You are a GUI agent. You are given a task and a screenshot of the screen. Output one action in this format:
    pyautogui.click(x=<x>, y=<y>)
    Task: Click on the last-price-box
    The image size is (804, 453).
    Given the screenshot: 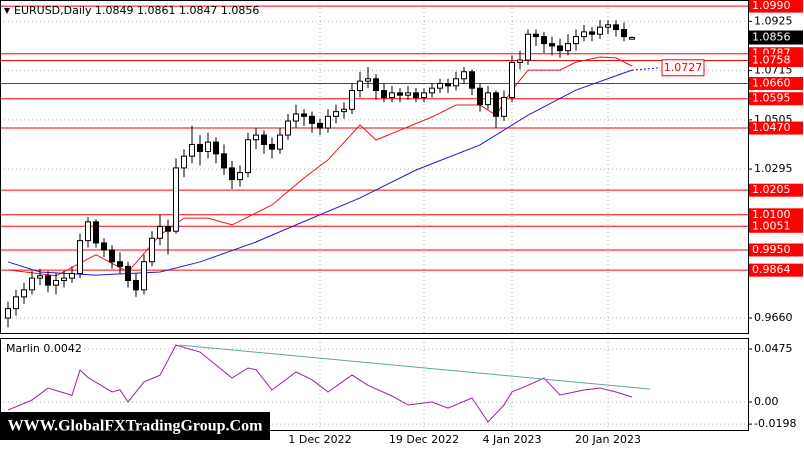 What is the action you would take?
    pyautogui.click(x=776, y=37)
    